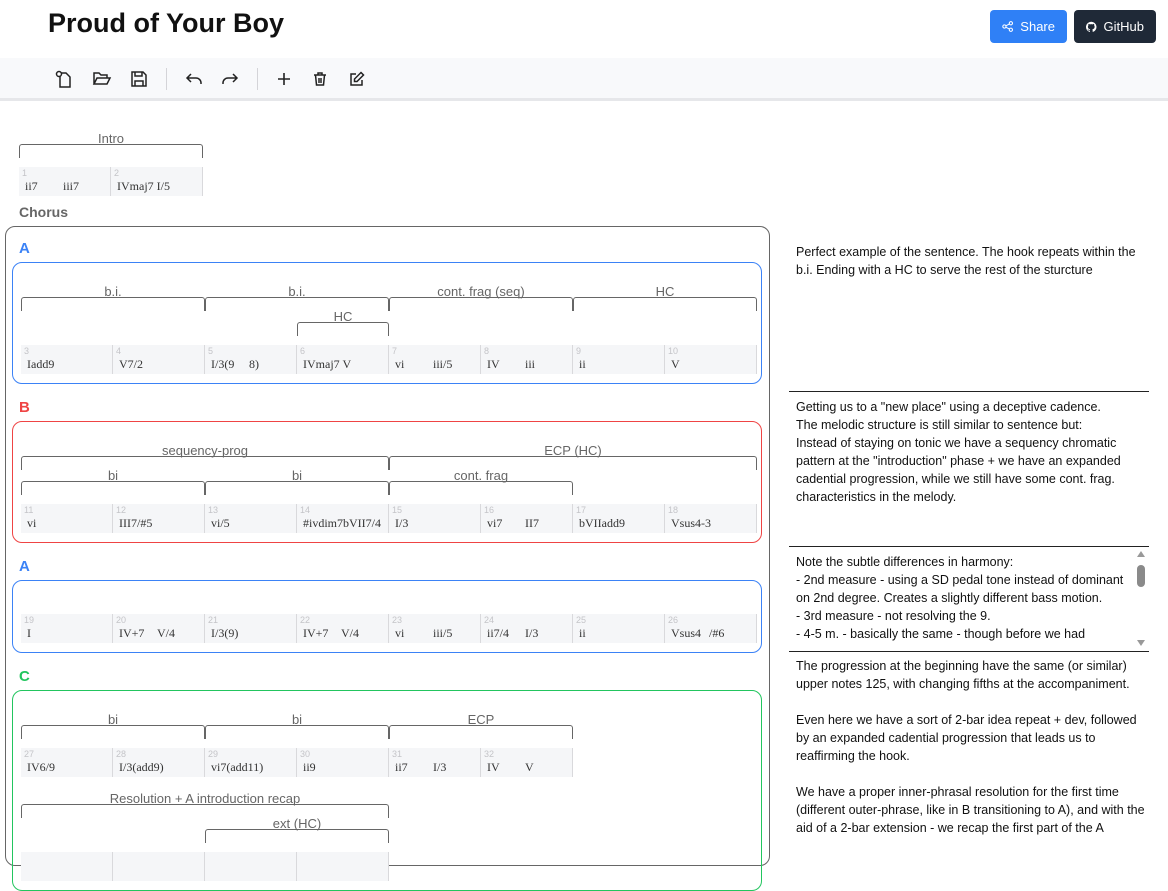 The height and width of the screenshot is (891, 1168). Describe the element at coordinates (1115, 26) in the screenshot. I see `github-button: GitHub` at that location.